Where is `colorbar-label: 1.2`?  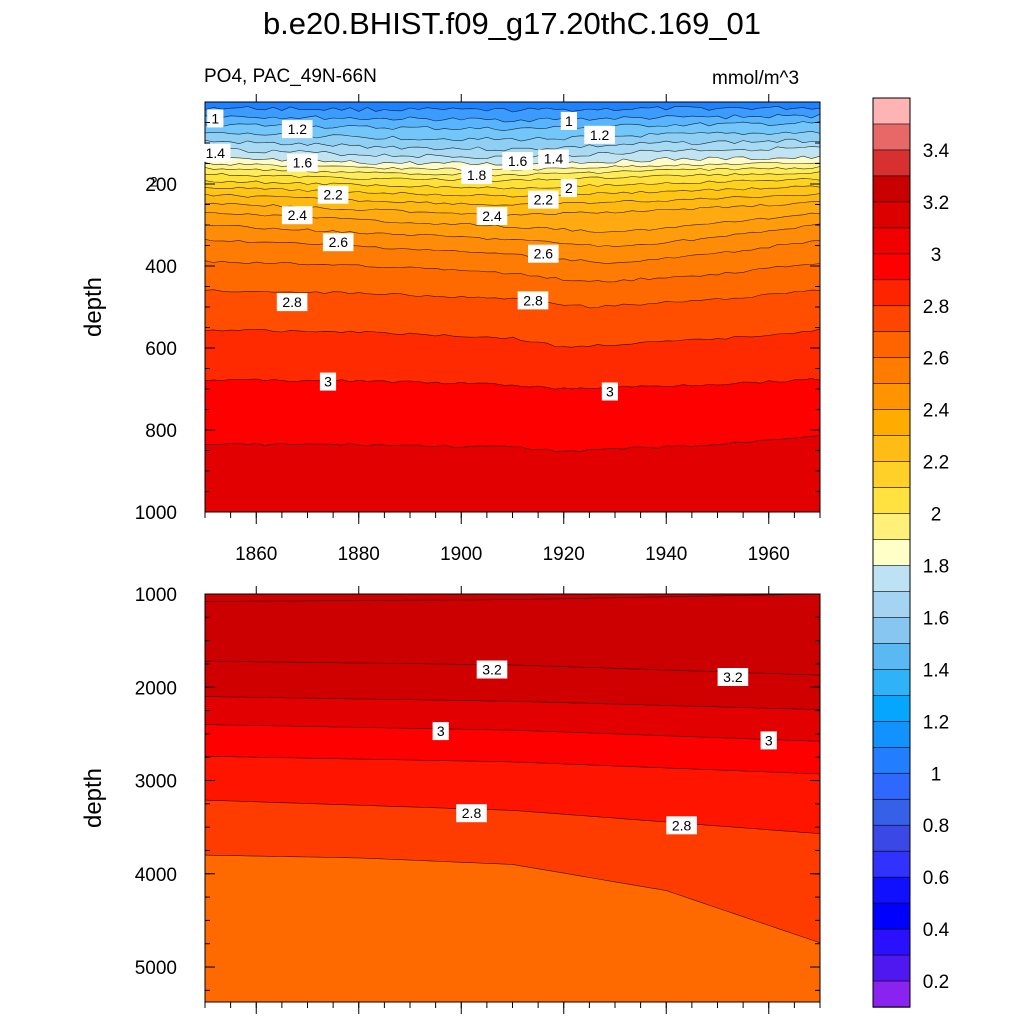 colorbar-label: 1.2 is located at coordinates (936, 722).